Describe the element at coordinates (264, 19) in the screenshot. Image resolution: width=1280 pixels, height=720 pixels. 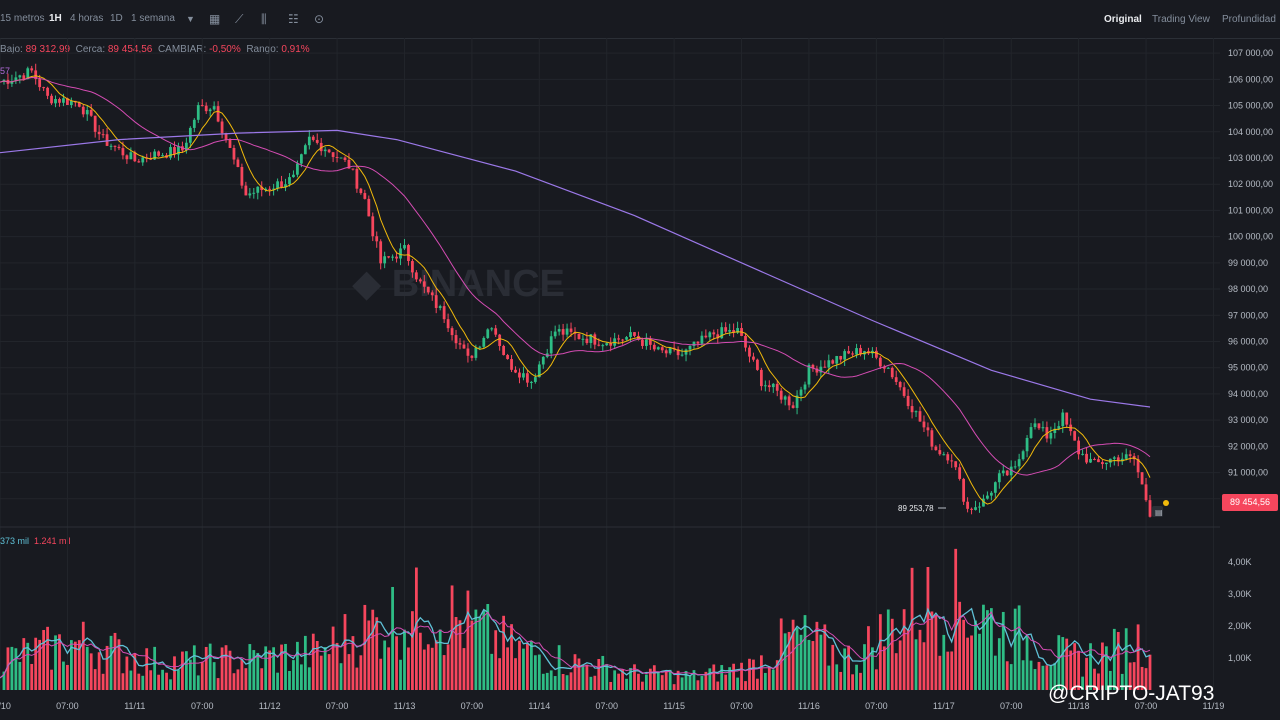
I see `indicator-icon: ⫼` at that location.